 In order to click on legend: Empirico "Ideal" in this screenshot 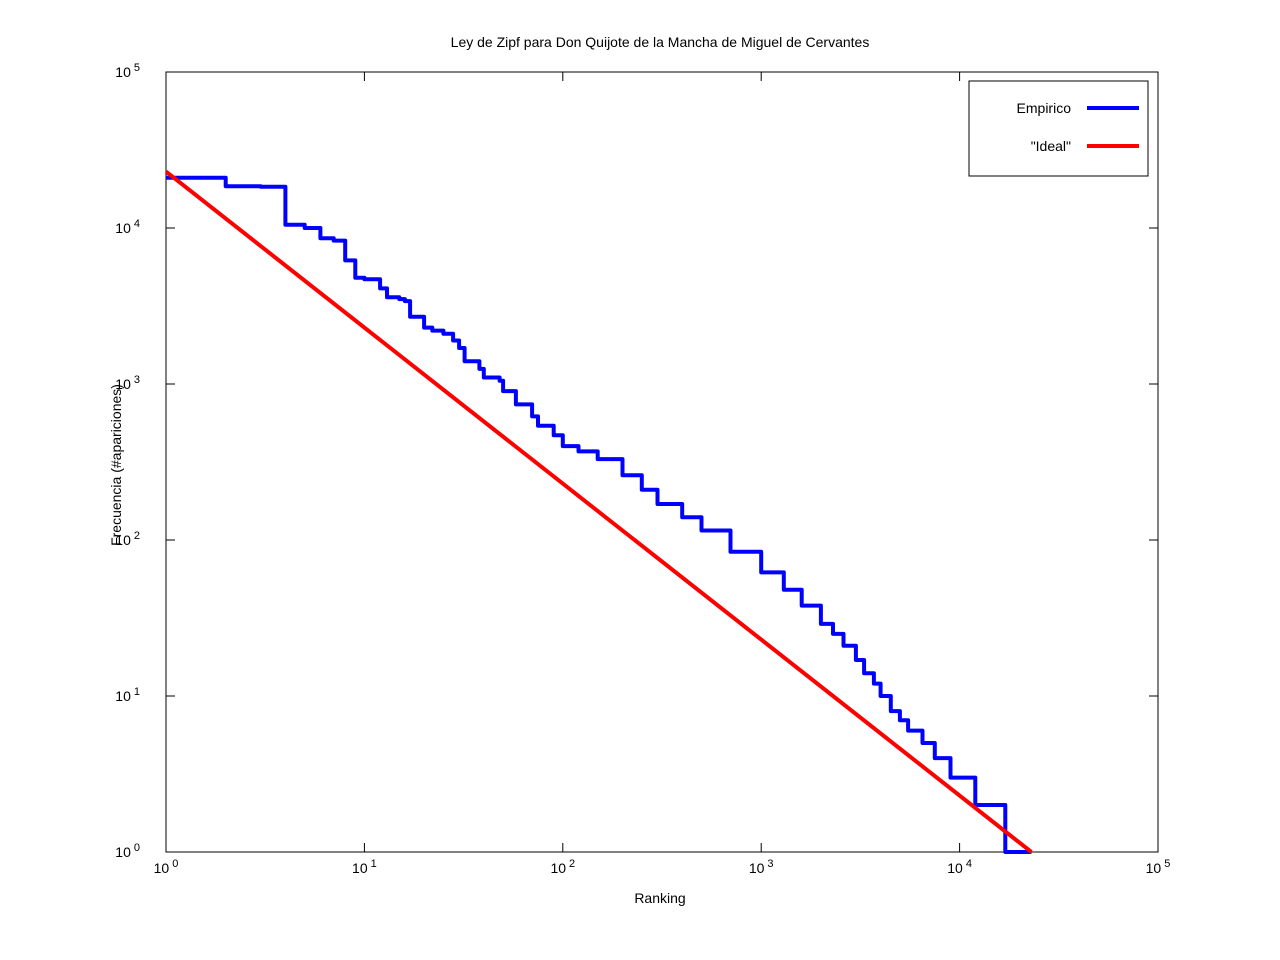, I will do `click(1058, 128)`.